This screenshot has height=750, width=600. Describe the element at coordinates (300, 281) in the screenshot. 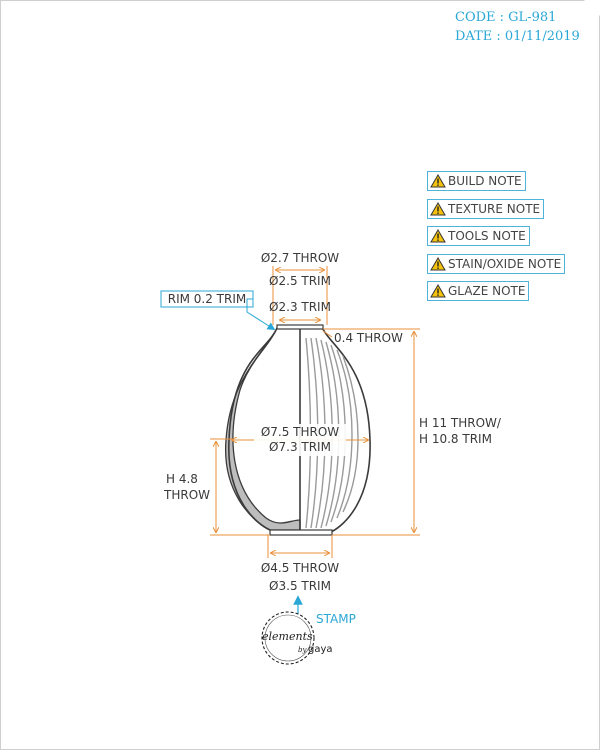

I see `rim-trim-text: Ø2.5 TRIM` at that location.